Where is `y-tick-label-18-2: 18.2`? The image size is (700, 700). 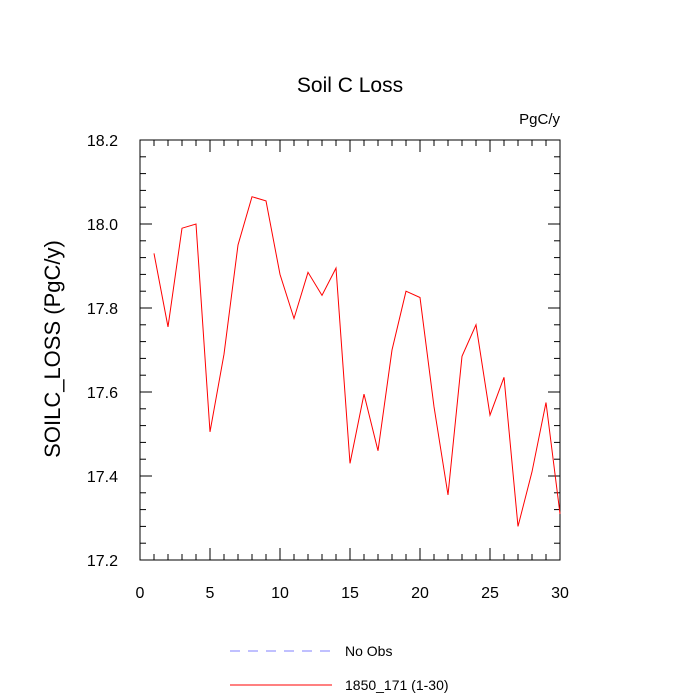
y-tick-label-18-2: 18.2 is located at coordinates (102, 141).